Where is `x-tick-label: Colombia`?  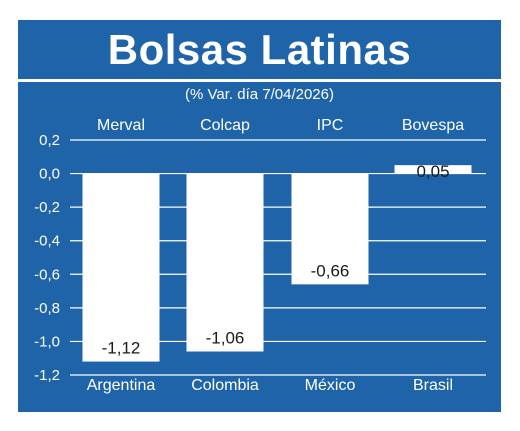 x-tick-label: Colombia is located at coordinates (225, 385).